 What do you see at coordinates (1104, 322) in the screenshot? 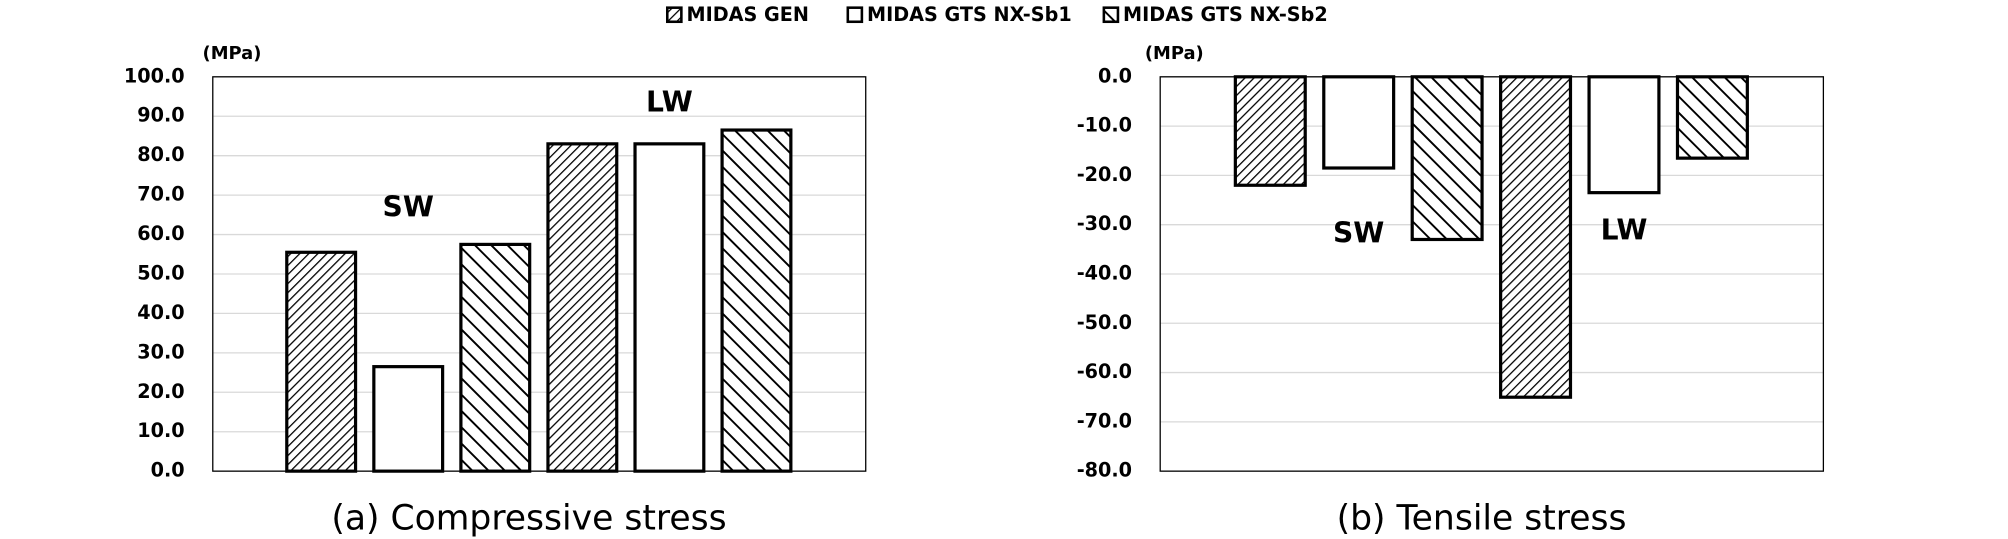
I see `y-tick-label: -50.0` at bounding box center [1104, 322].